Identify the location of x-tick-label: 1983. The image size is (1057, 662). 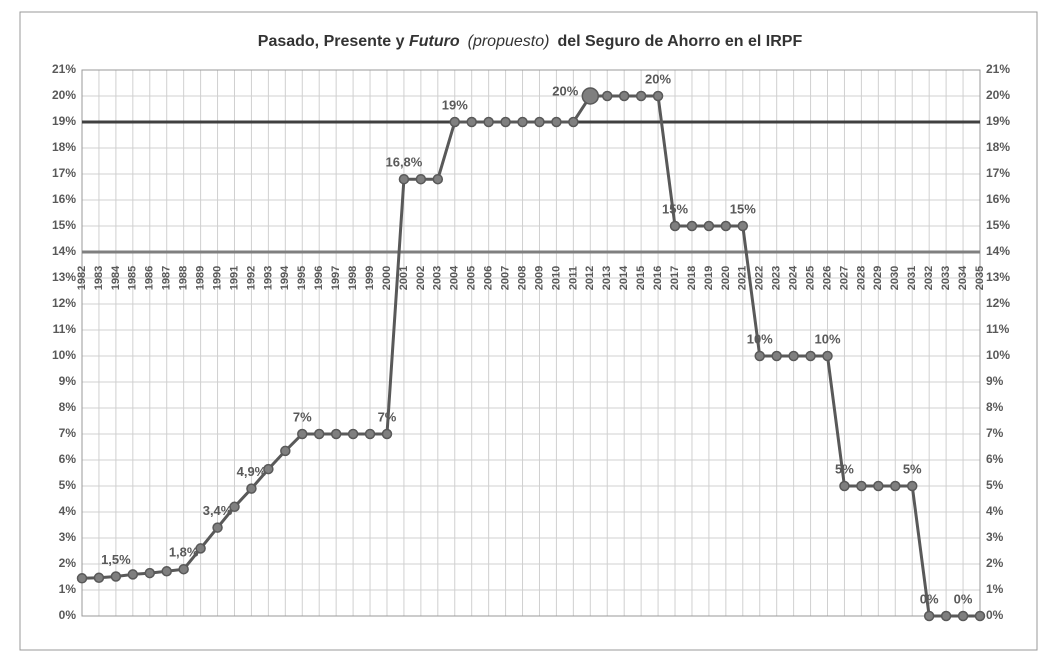
(99, 278).